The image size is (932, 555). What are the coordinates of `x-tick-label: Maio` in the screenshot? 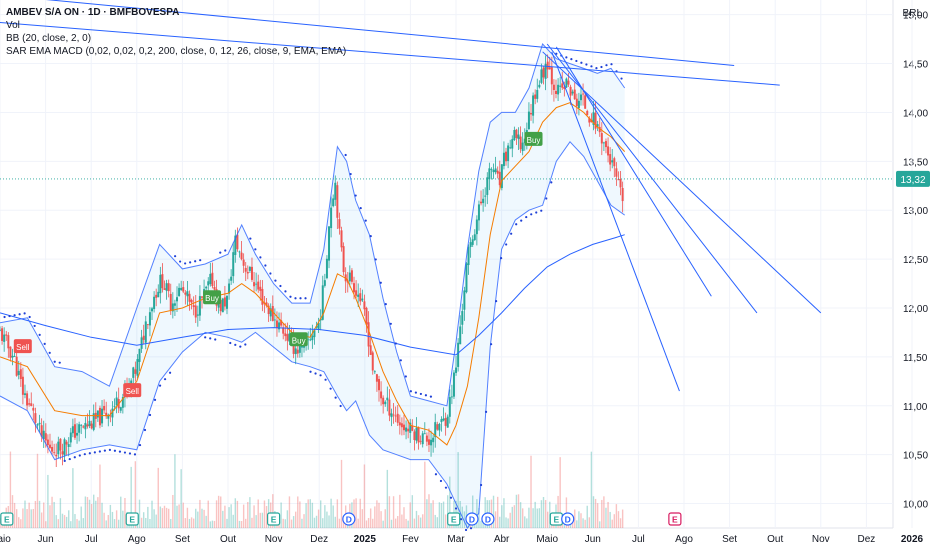 It's located at (547, 539).